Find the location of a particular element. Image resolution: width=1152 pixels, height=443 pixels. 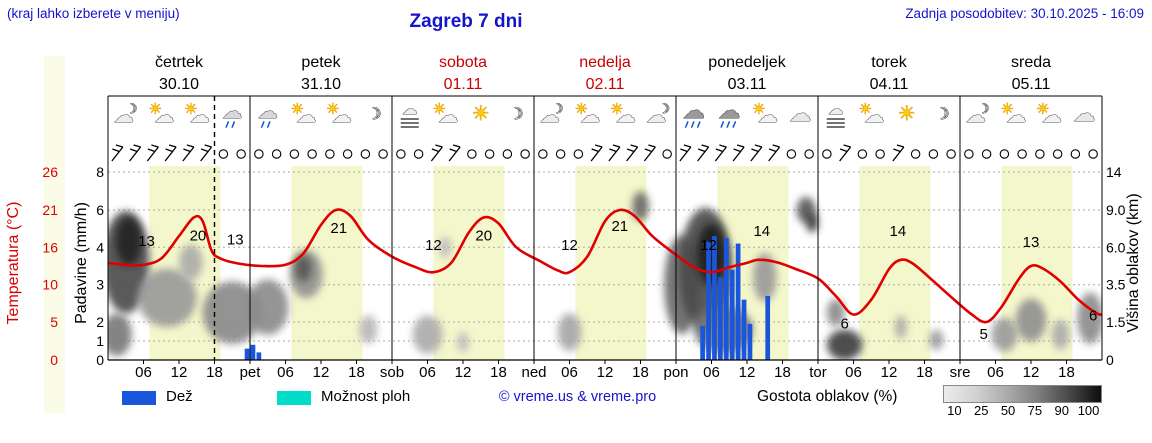

day-date: 03.11 is located at coordinates (747, 84).